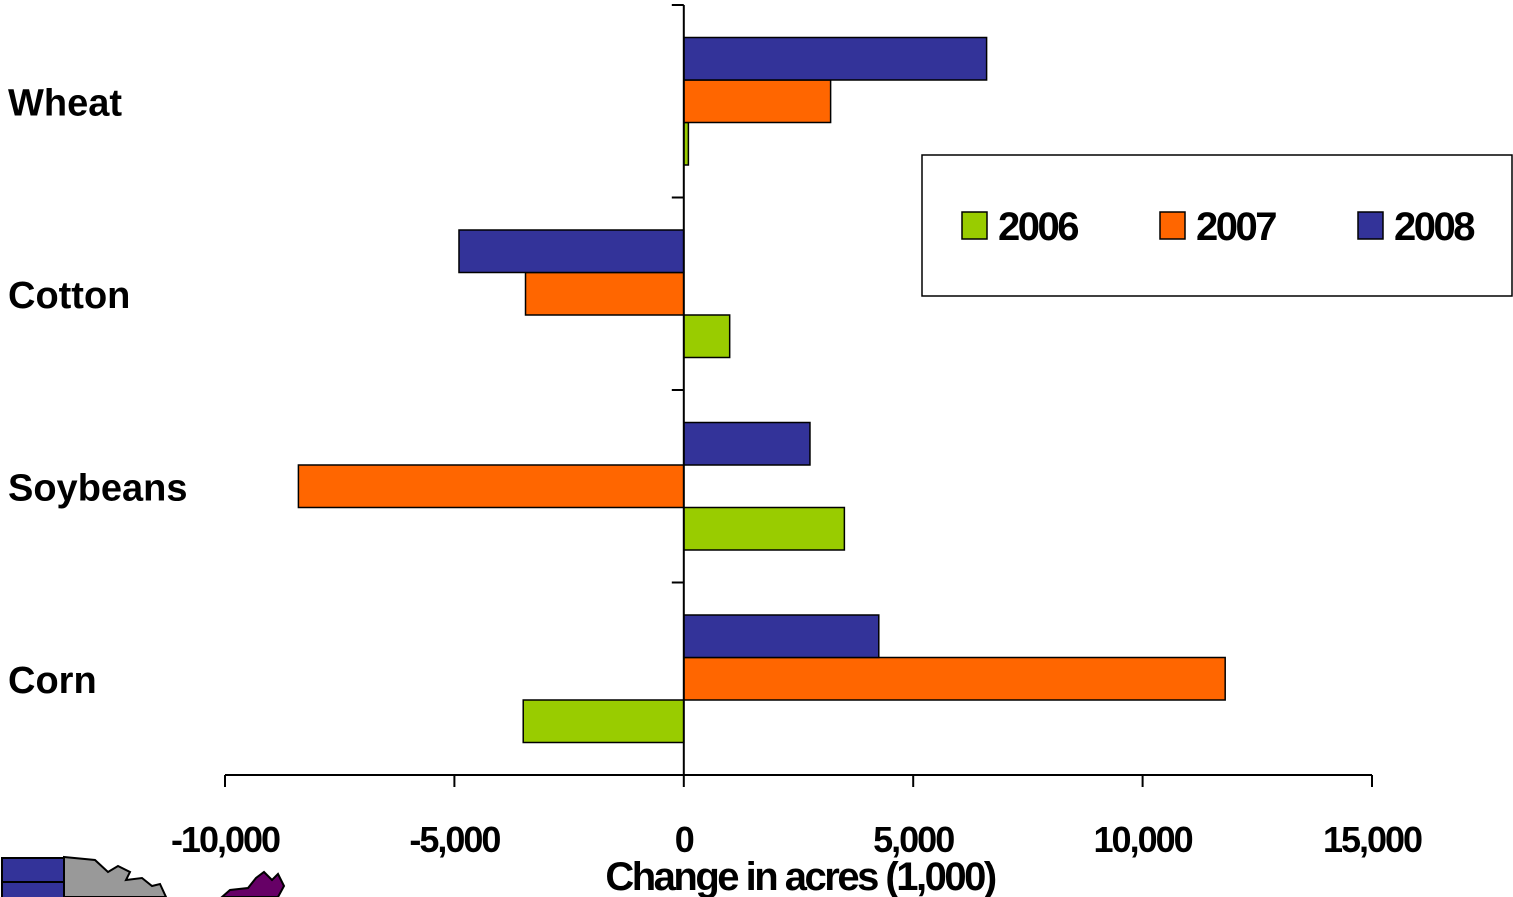  Describe the element at coordinates (1143, 839) in the screenshot. I see `x-tick-label: 10,000` at that location.